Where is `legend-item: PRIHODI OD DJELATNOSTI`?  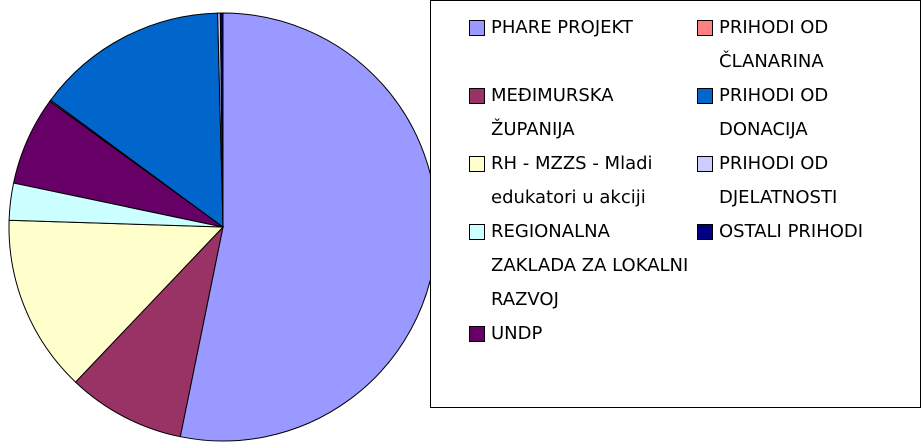
legend-item: PRIHODI OD DJELATNOSTI is located at coordinates (807, 181).